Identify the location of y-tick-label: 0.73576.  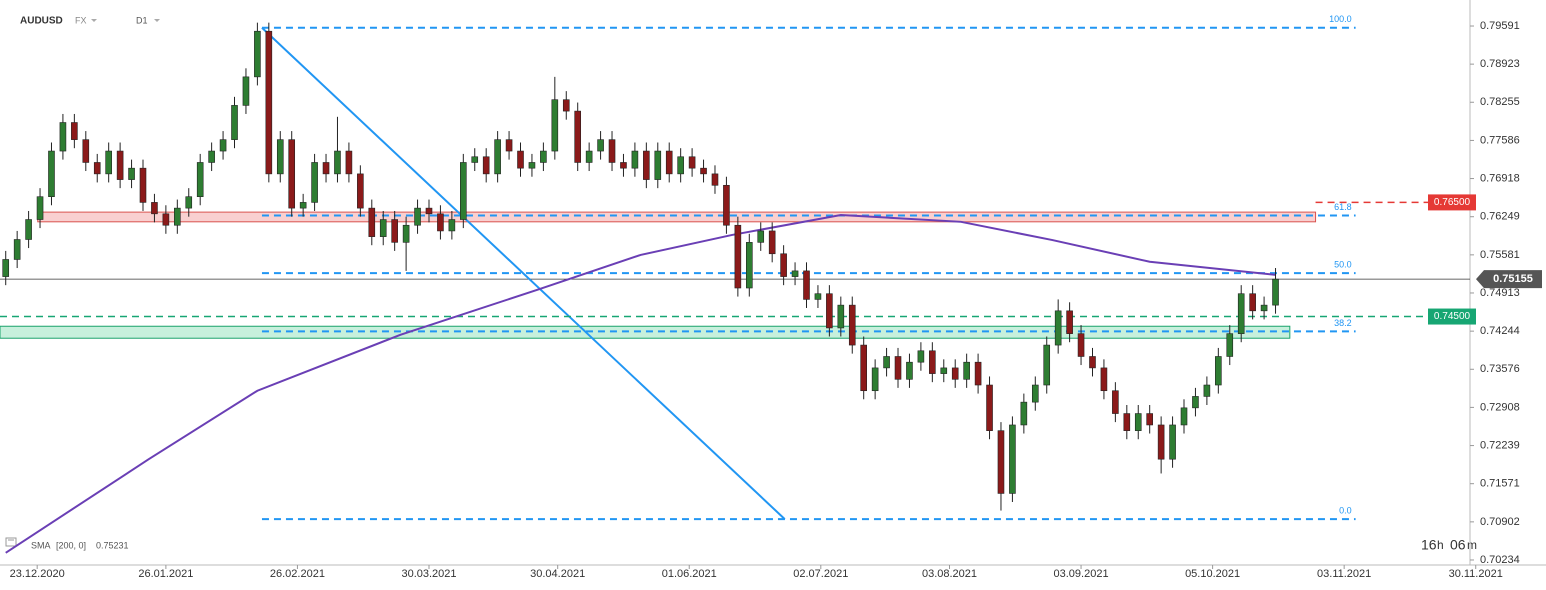
(1500, 369).